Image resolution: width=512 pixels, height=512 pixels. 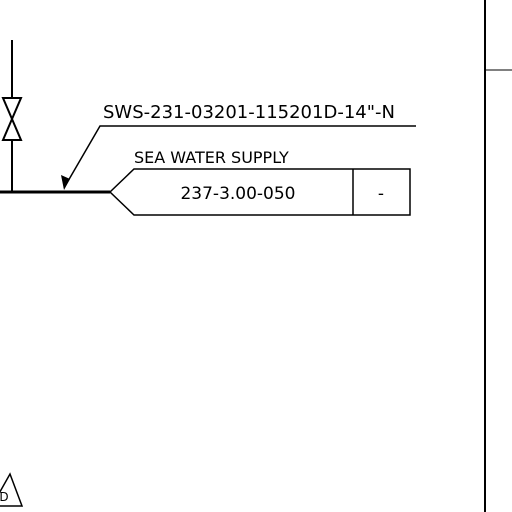 What do you see at coordinates (65, 182) in the screenshot?
I see `arrow-head-icon` at bounding box center [65, 182].